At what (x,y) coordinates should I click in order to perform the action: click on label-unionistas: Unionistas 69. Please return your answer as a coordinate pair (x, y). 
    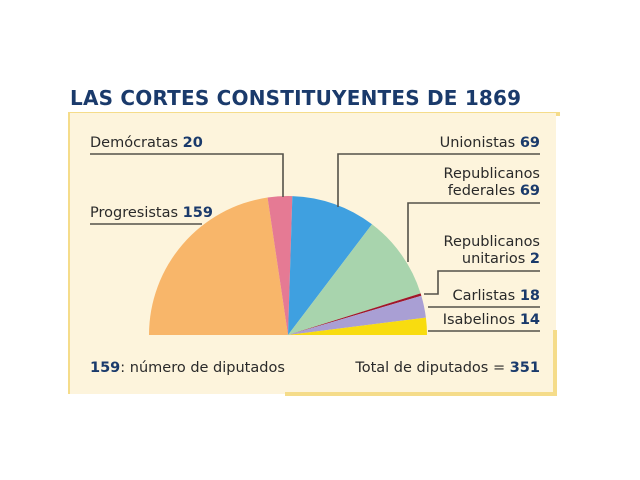
    Looking at the image, I should click on (489, 143).